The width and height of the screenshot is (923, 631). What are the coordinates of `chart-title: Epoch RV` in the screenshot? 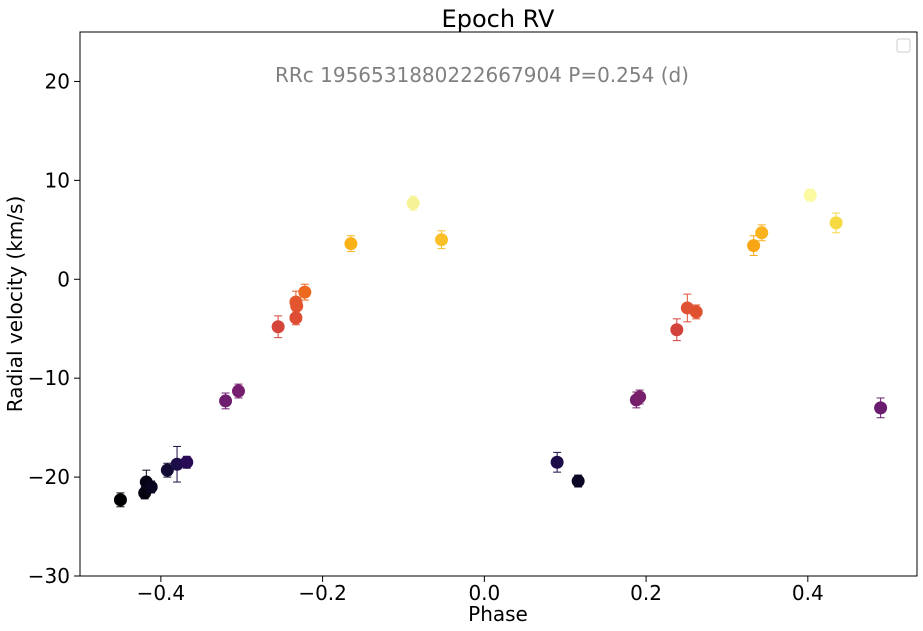 It's located at (498, 19).